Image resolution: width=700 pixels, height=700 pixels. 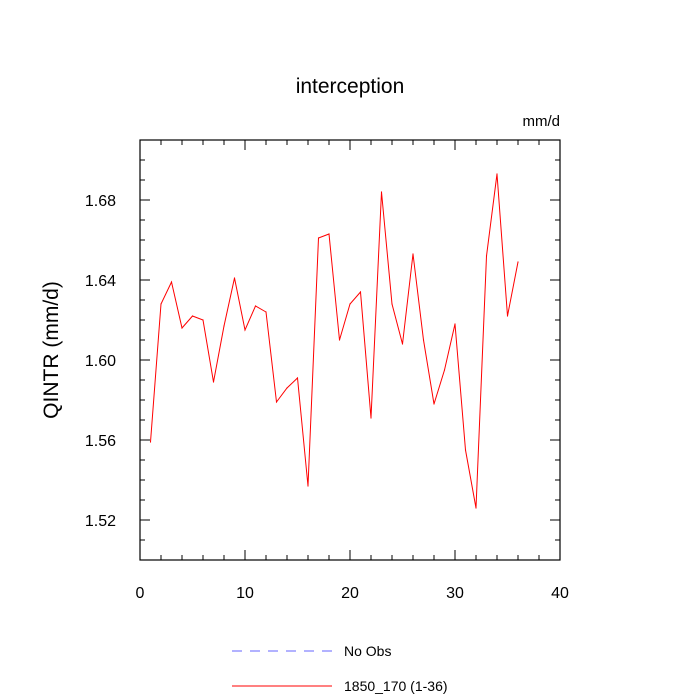 I want to click on x-tick-label: 10, so click(x=245, y=593).